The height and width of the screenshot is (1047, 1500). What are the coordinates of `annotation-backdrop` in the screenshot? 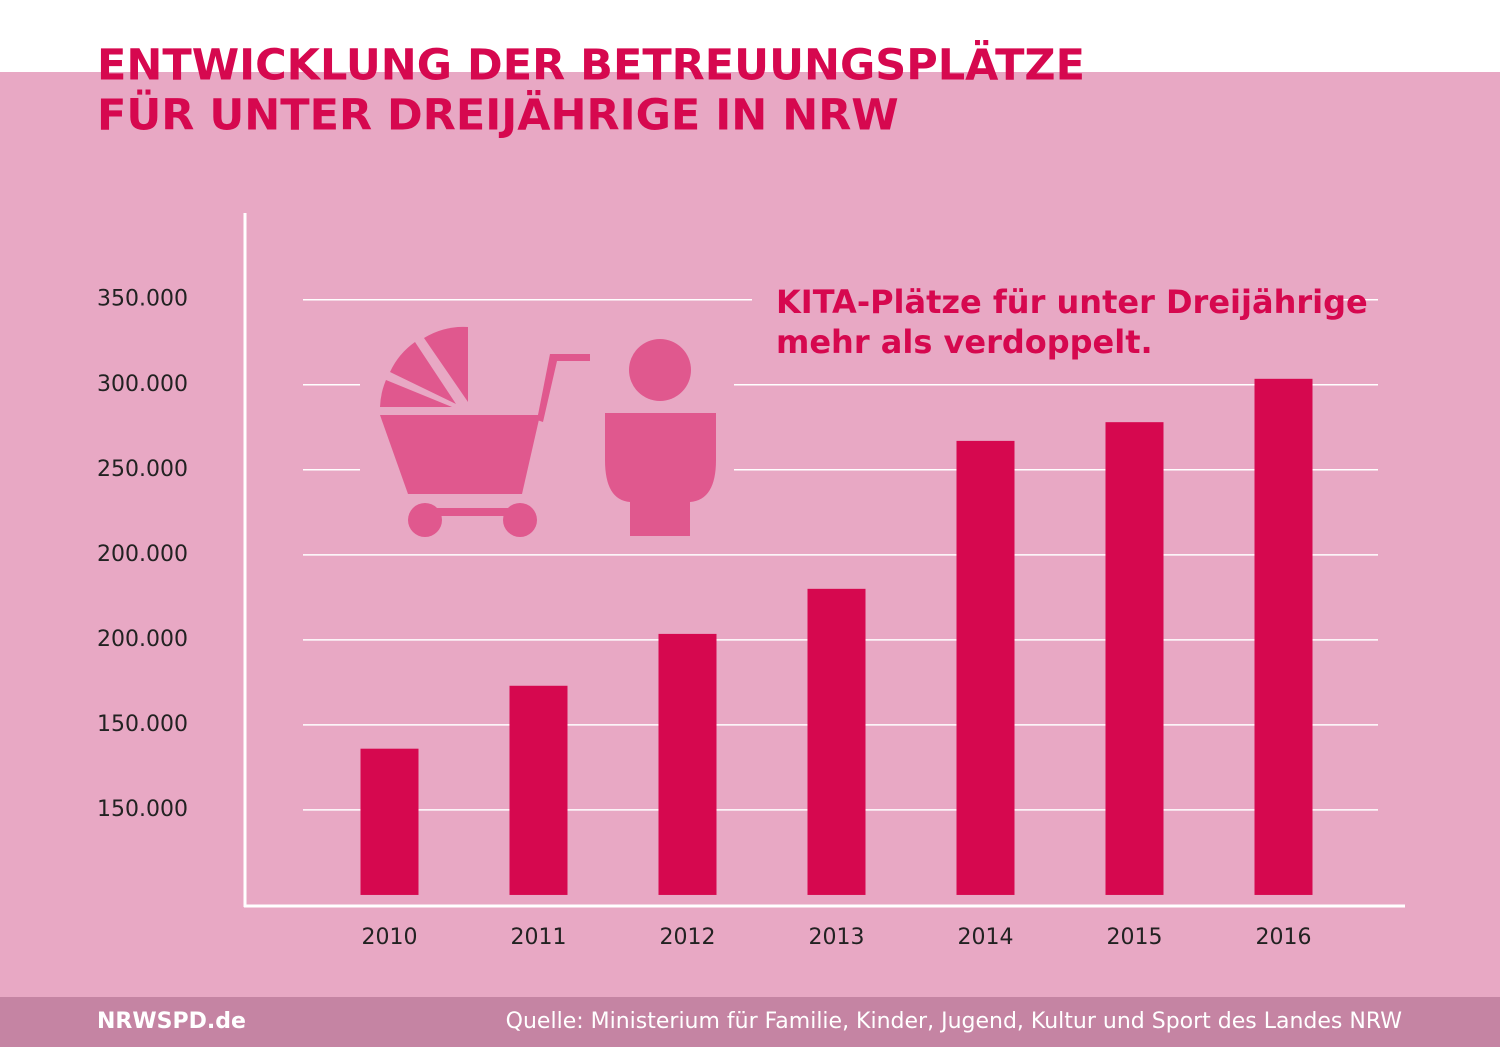 It's located at (1043, 325).